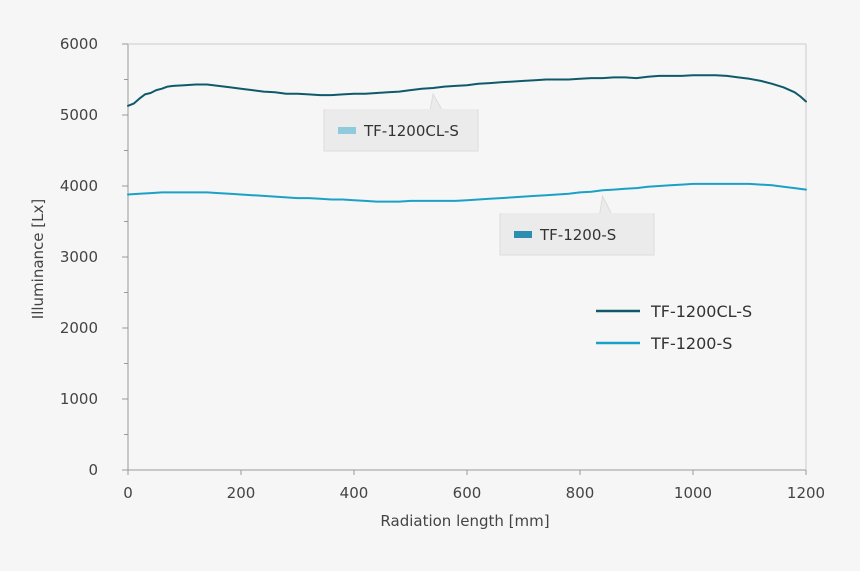  Describe the element at coordinates (411, 131) in the screenshot. I see `callout-label: TF-1200CL-S` at that location.